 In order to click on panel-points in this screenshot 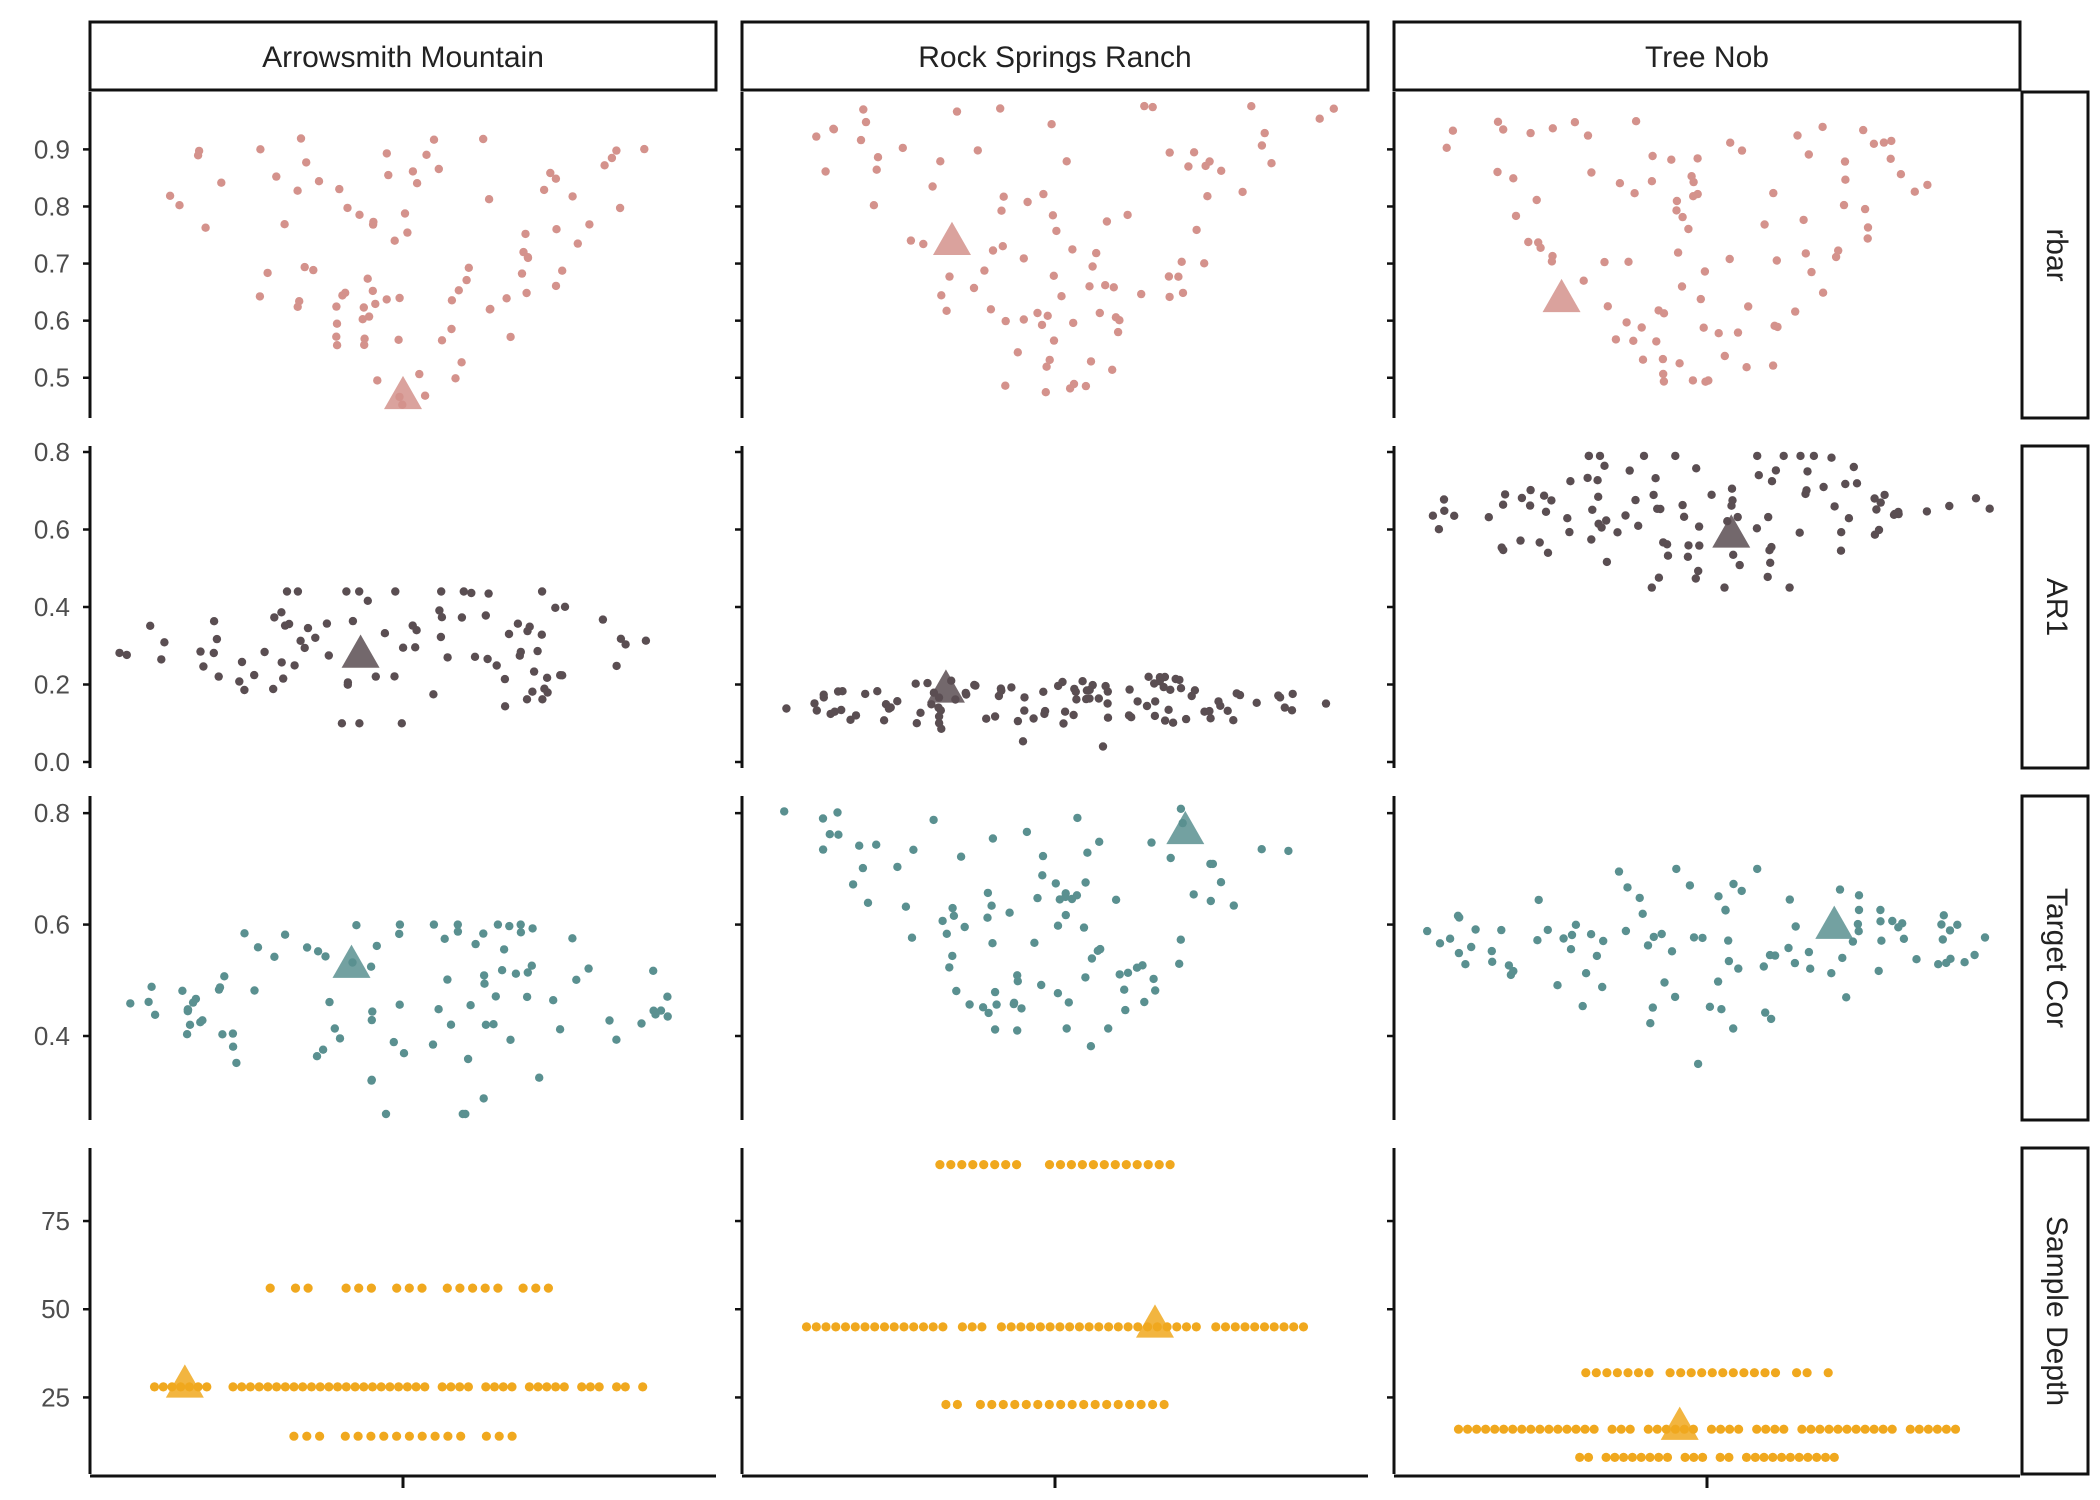, I will do `click(383, 657)`.